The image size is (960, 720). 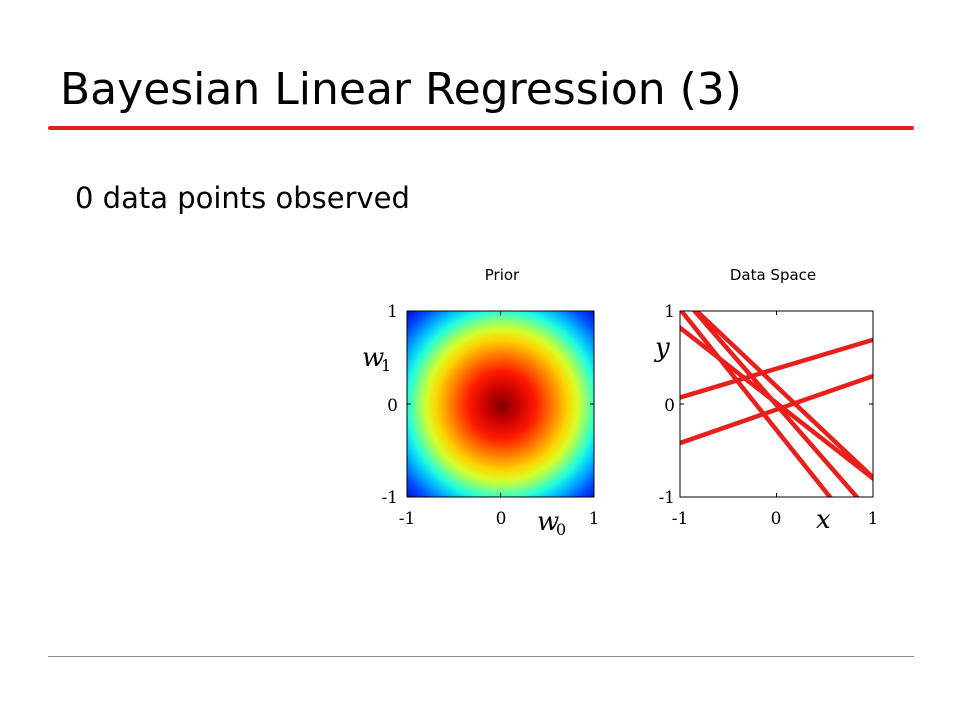 I want to click on data-y-axis-label: y, so click(x=662, y=348).